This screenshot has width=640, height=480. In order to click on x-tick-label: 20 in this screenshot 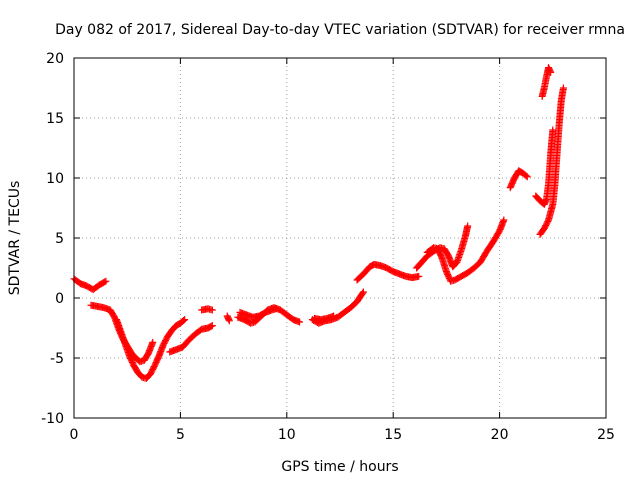, I will do `click(500, 435)`.